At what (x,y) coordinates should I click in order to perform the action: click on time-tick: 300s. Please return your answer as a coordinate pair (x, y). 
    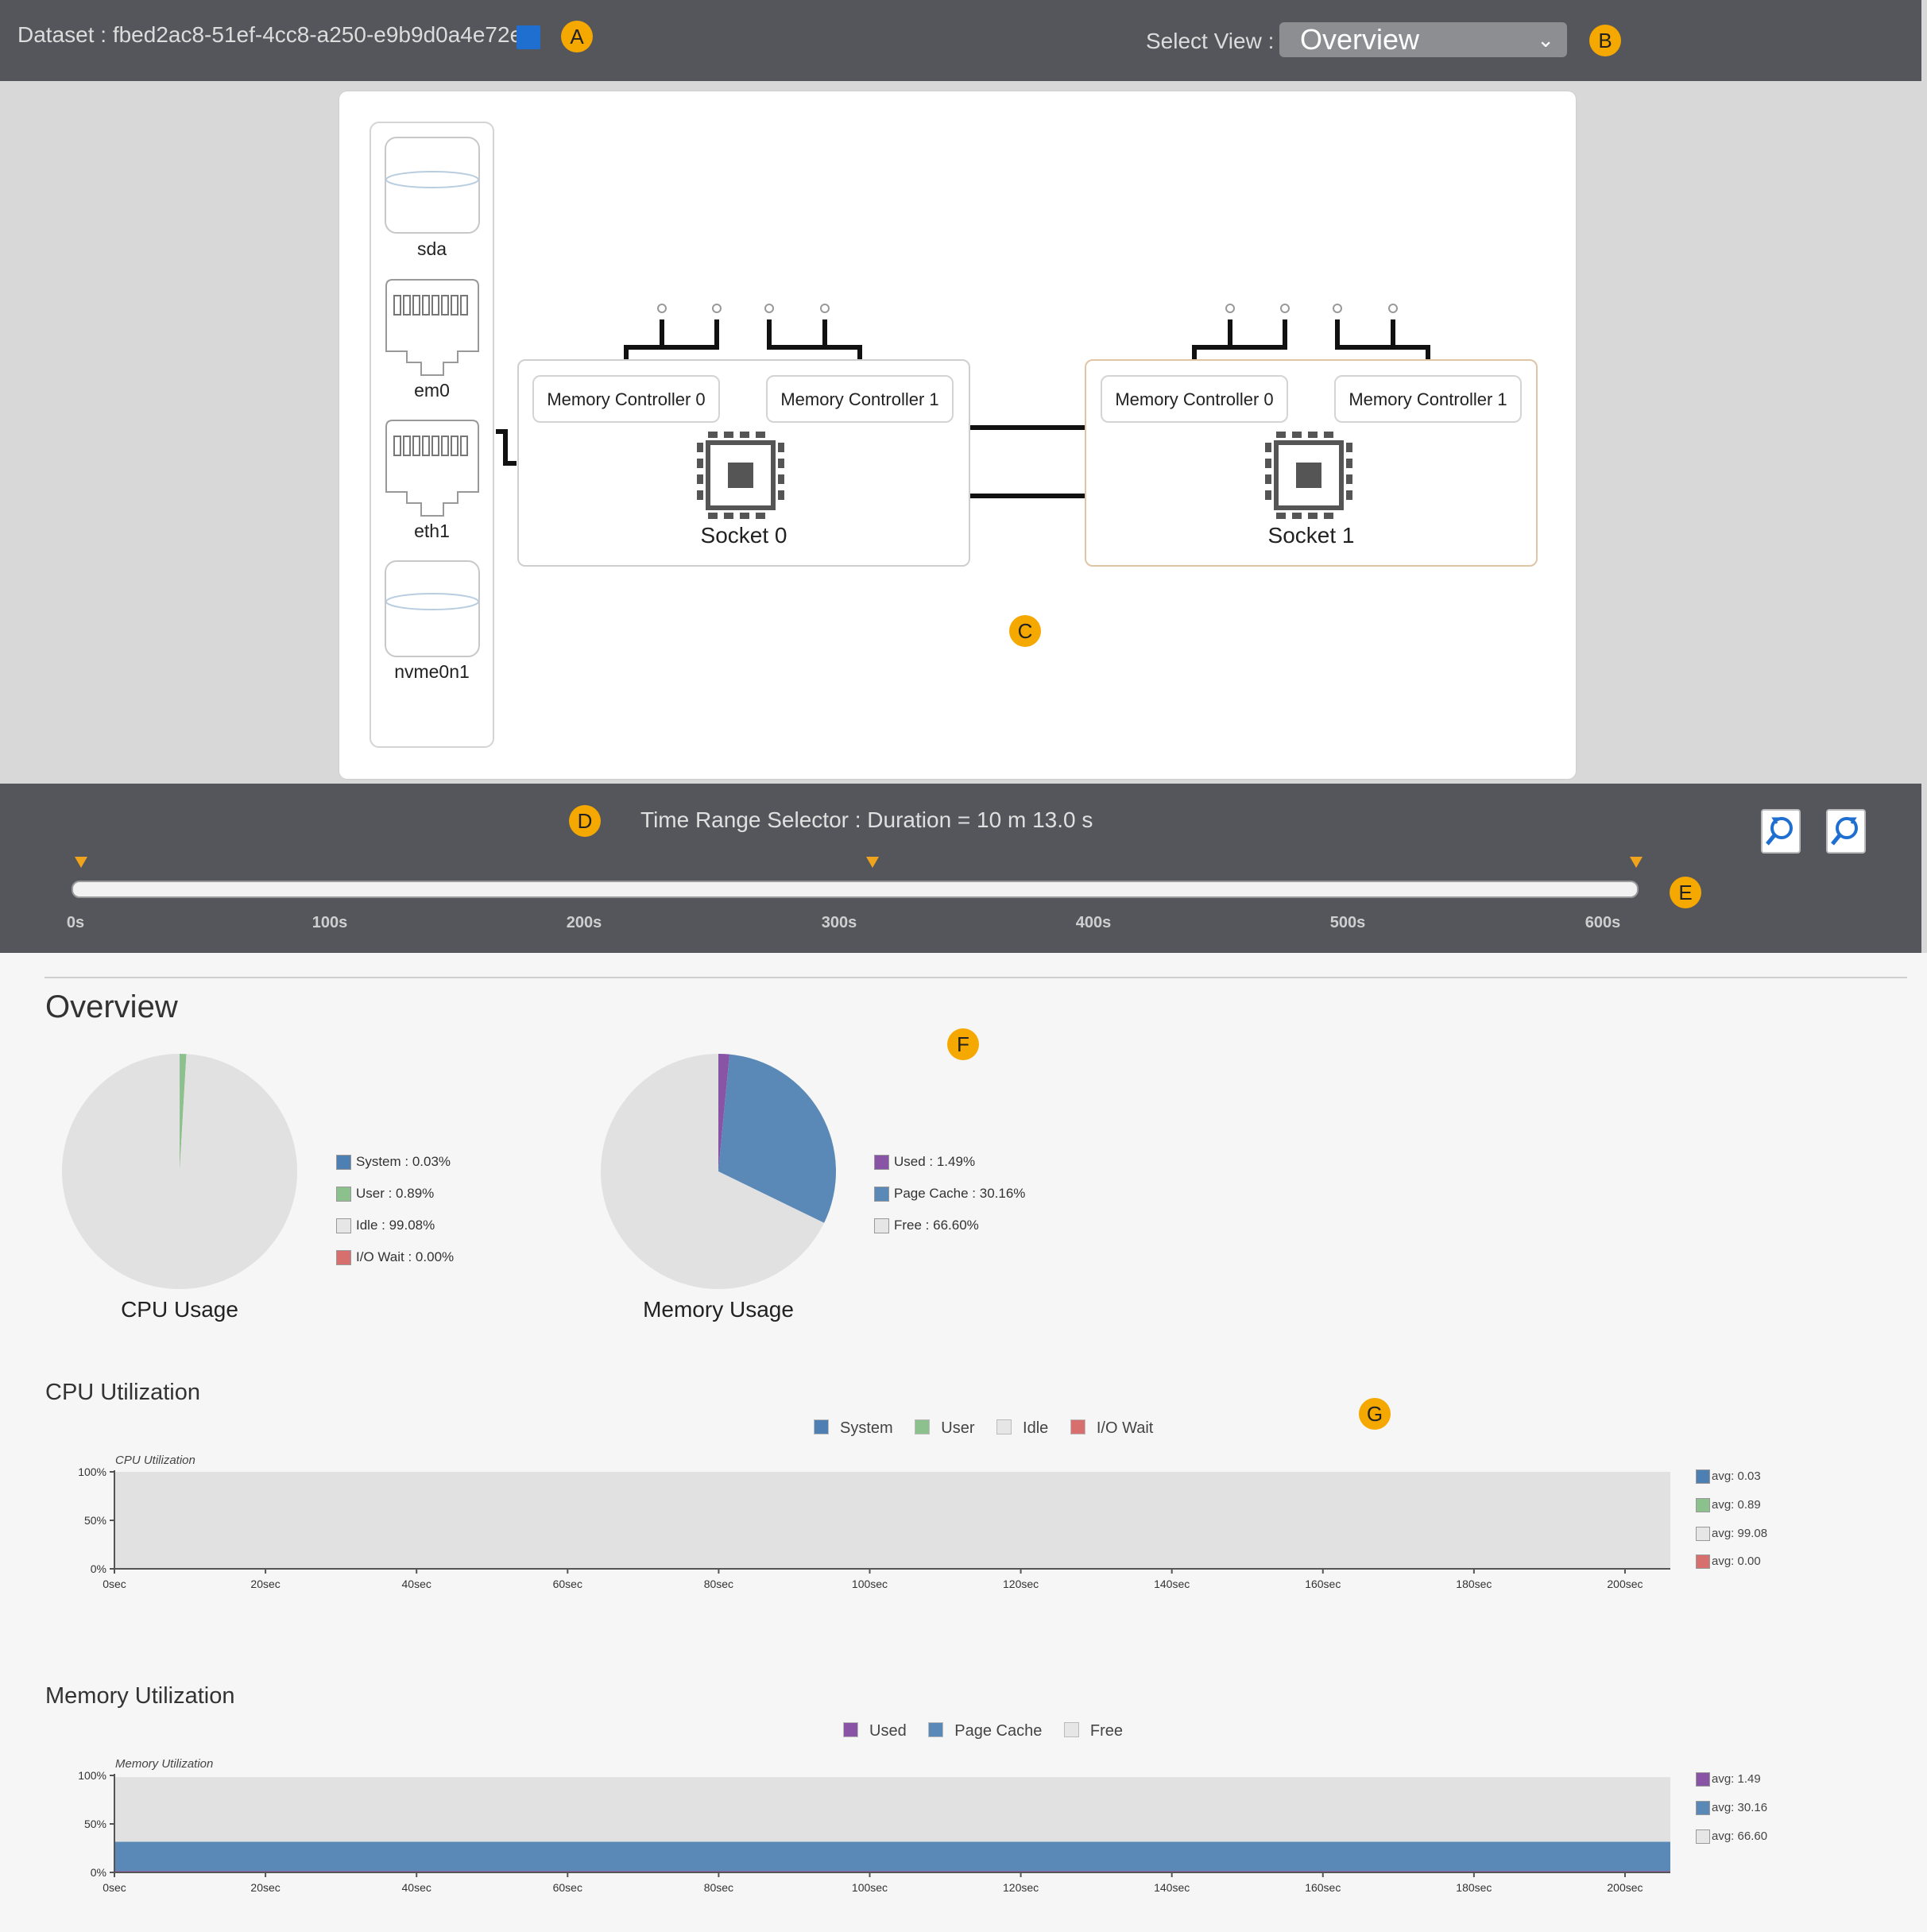
    Looking at the image, I should click on (839, 922).